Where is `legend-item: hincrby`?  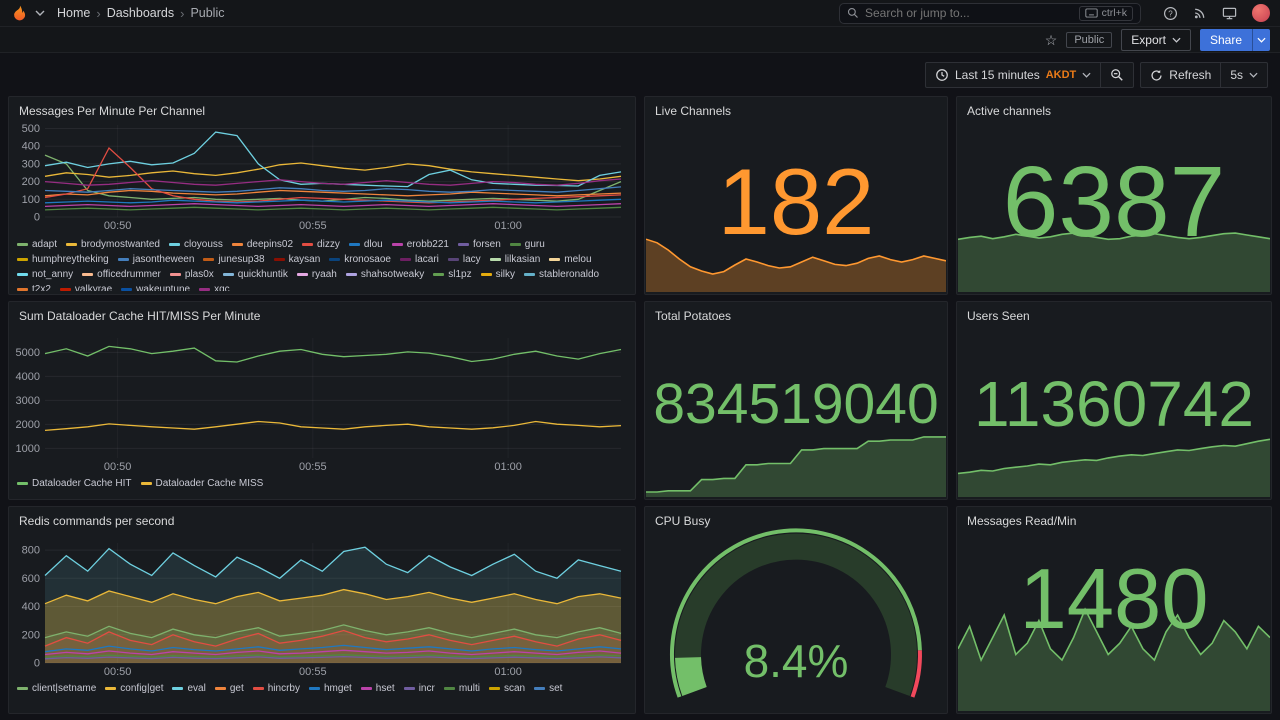
legend-item: hincrby is located at coordinates (276, 688).